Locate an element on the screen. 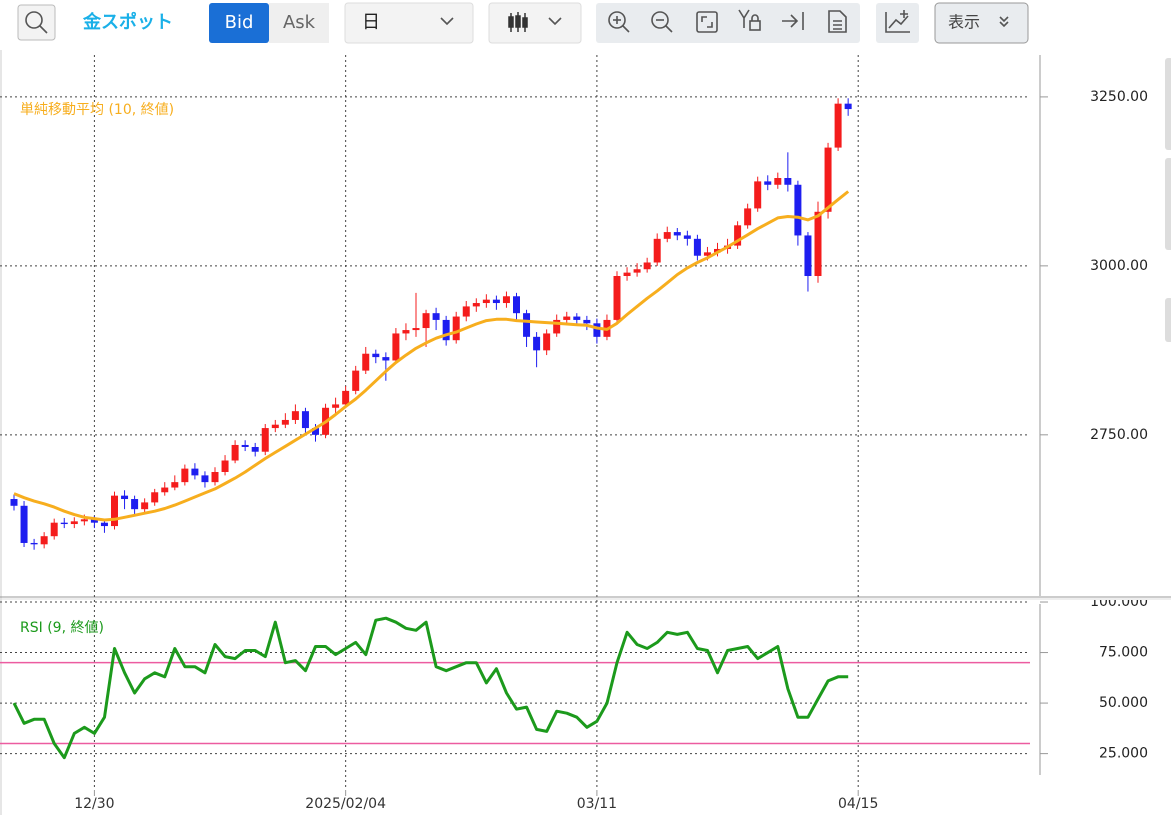  report-button is located at coordinates (837, 21).